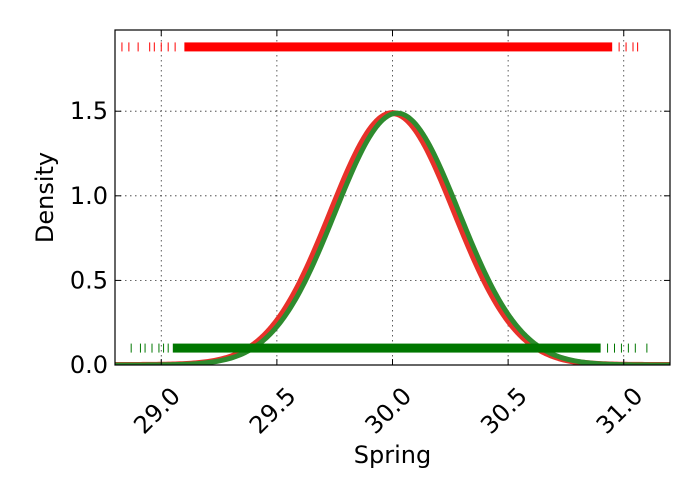 Image resolution: width=700 pixels, height=500 pixels. I want to click on x-tick-label-3: 30.5, so click(504, 411).